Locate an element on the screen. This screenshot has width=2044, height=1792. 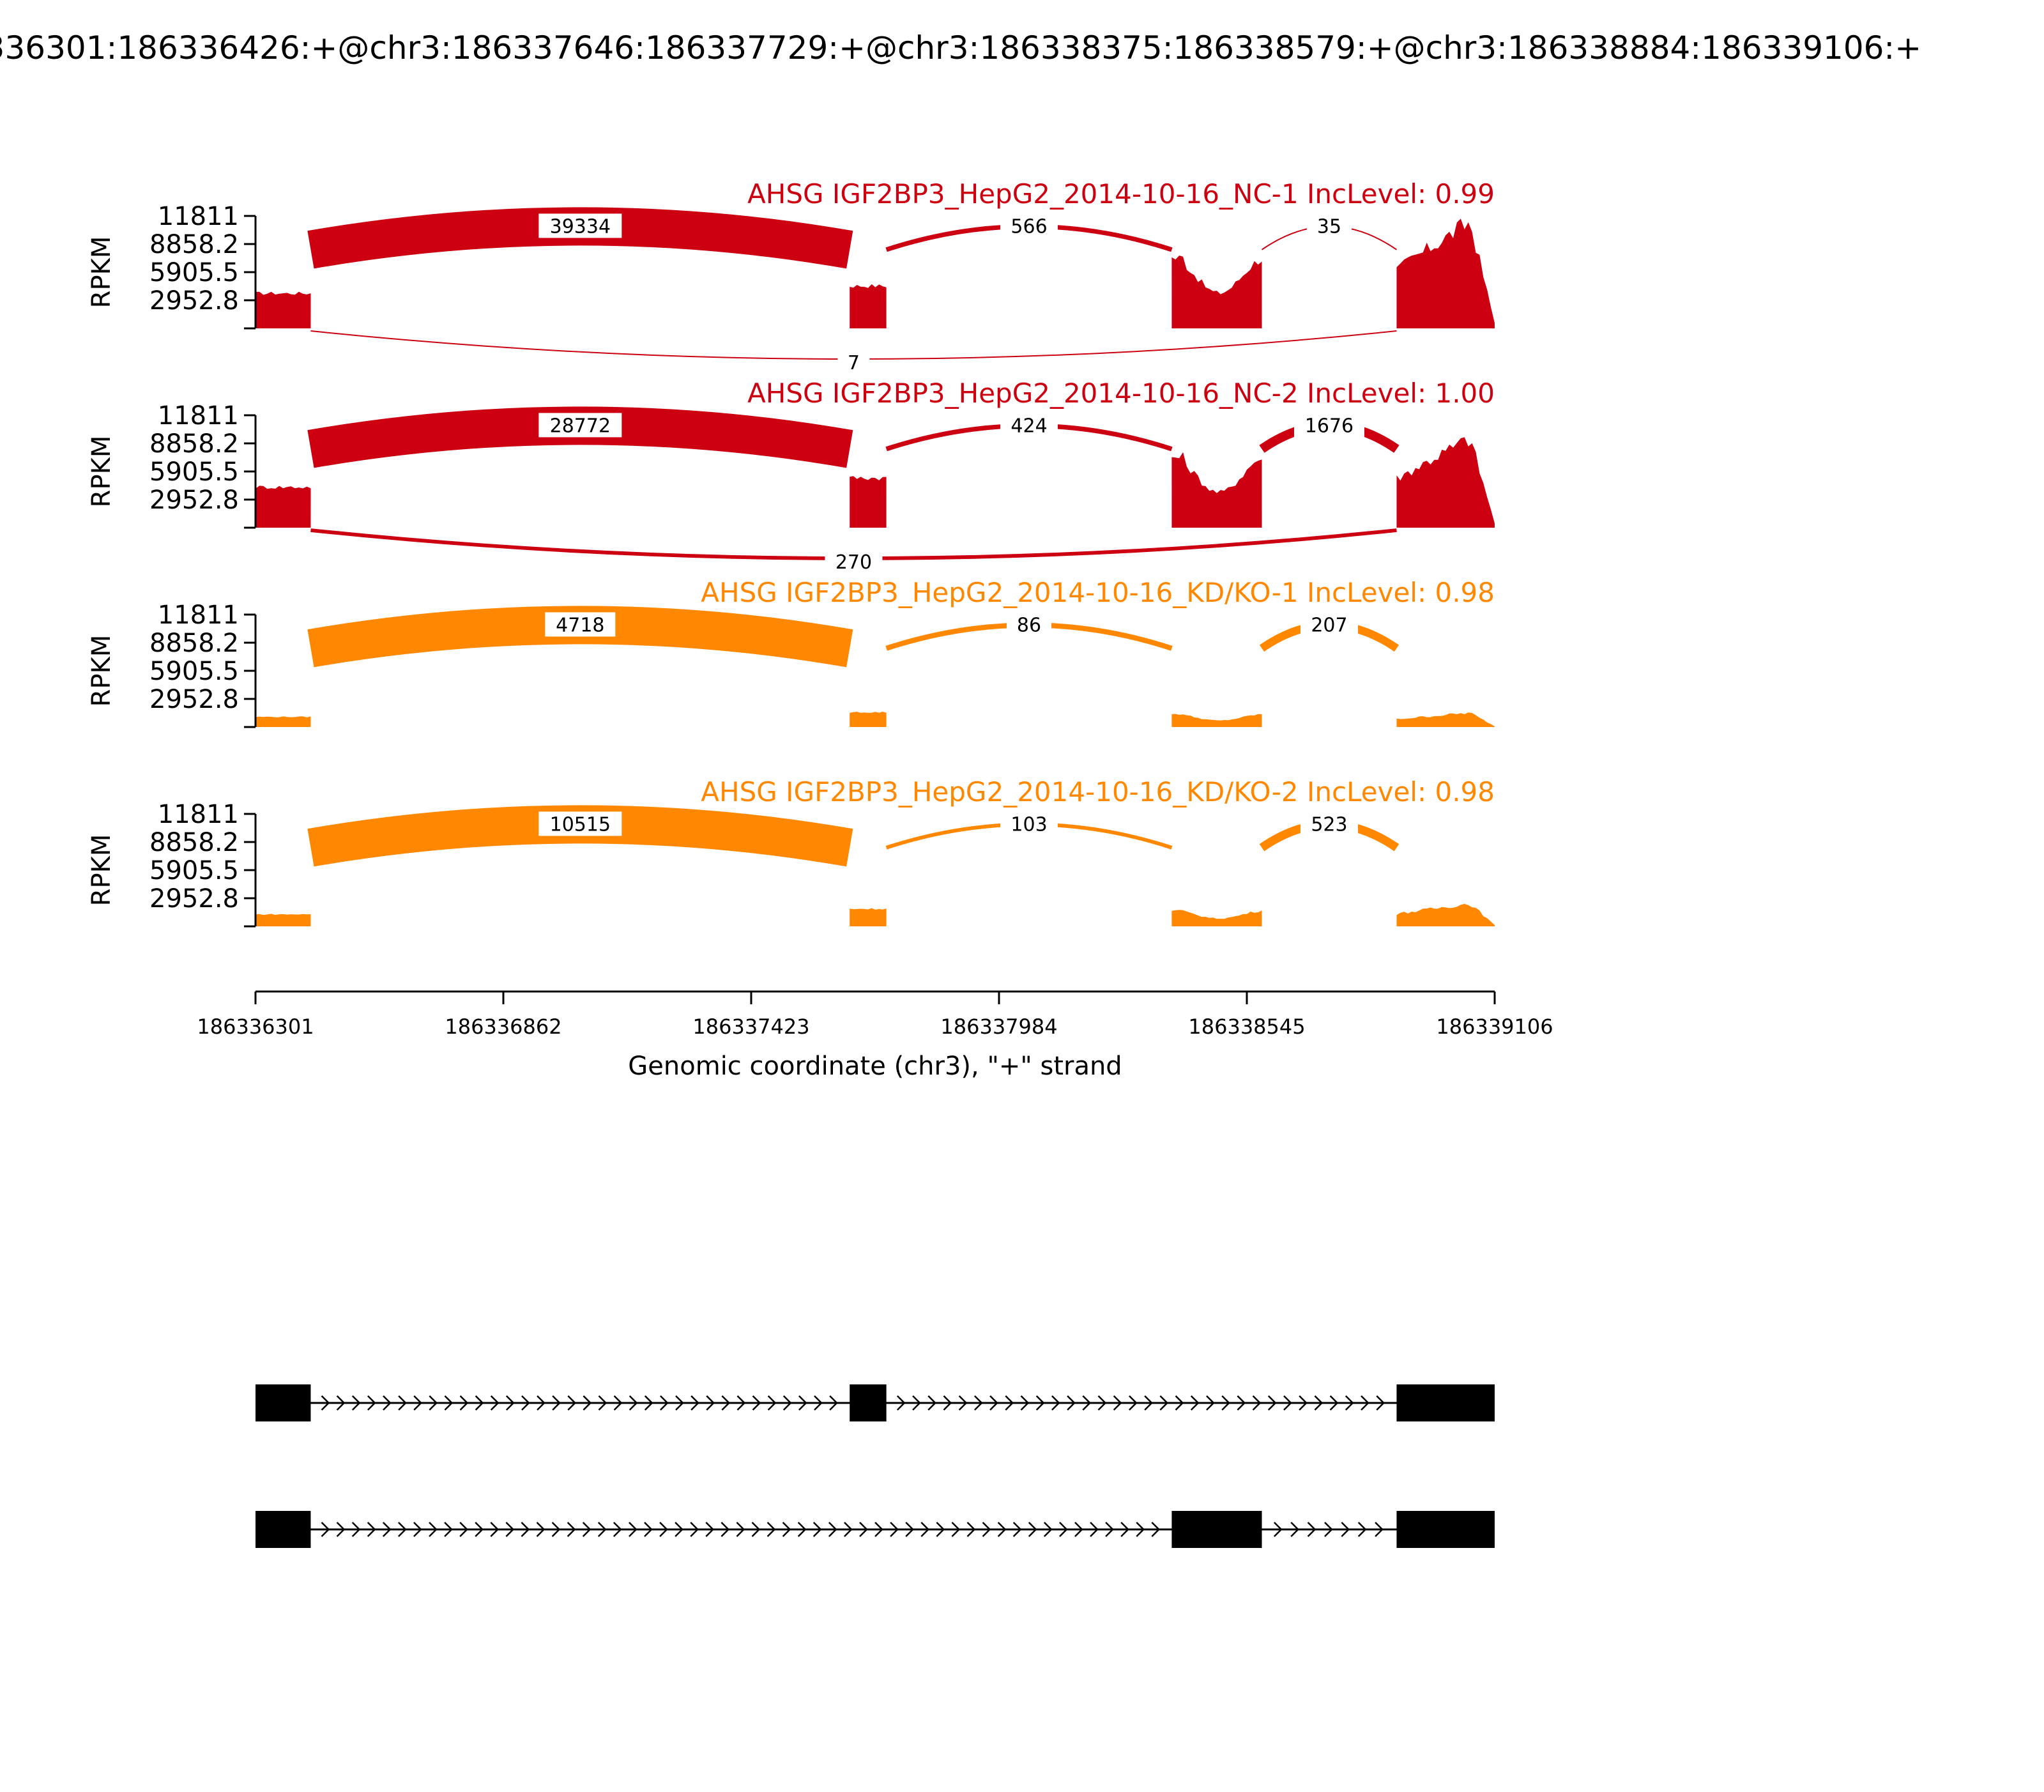
junction-count: 424 is located at coordinates (1029, 426).